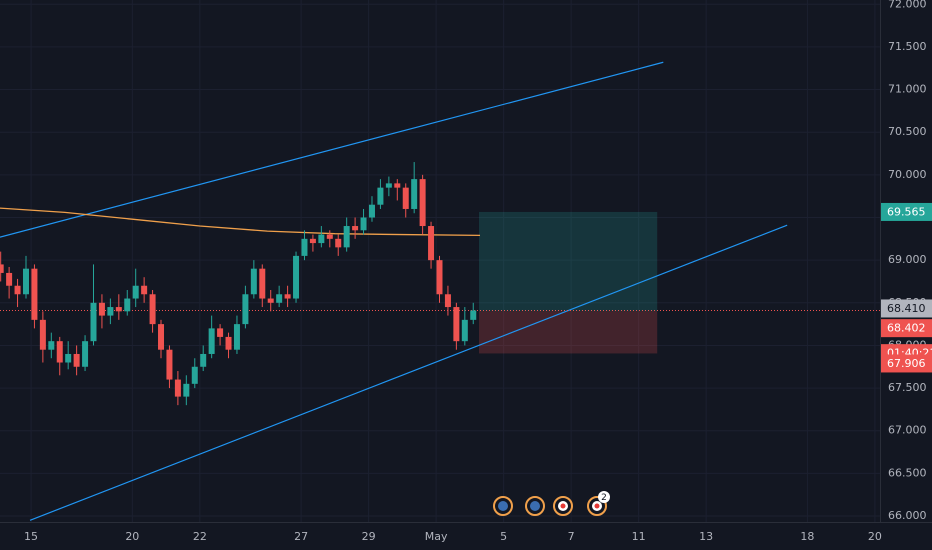 Image resolution: width=932 pixels, height=550 pixels. I want to click on moving-average, so click(240, 222).